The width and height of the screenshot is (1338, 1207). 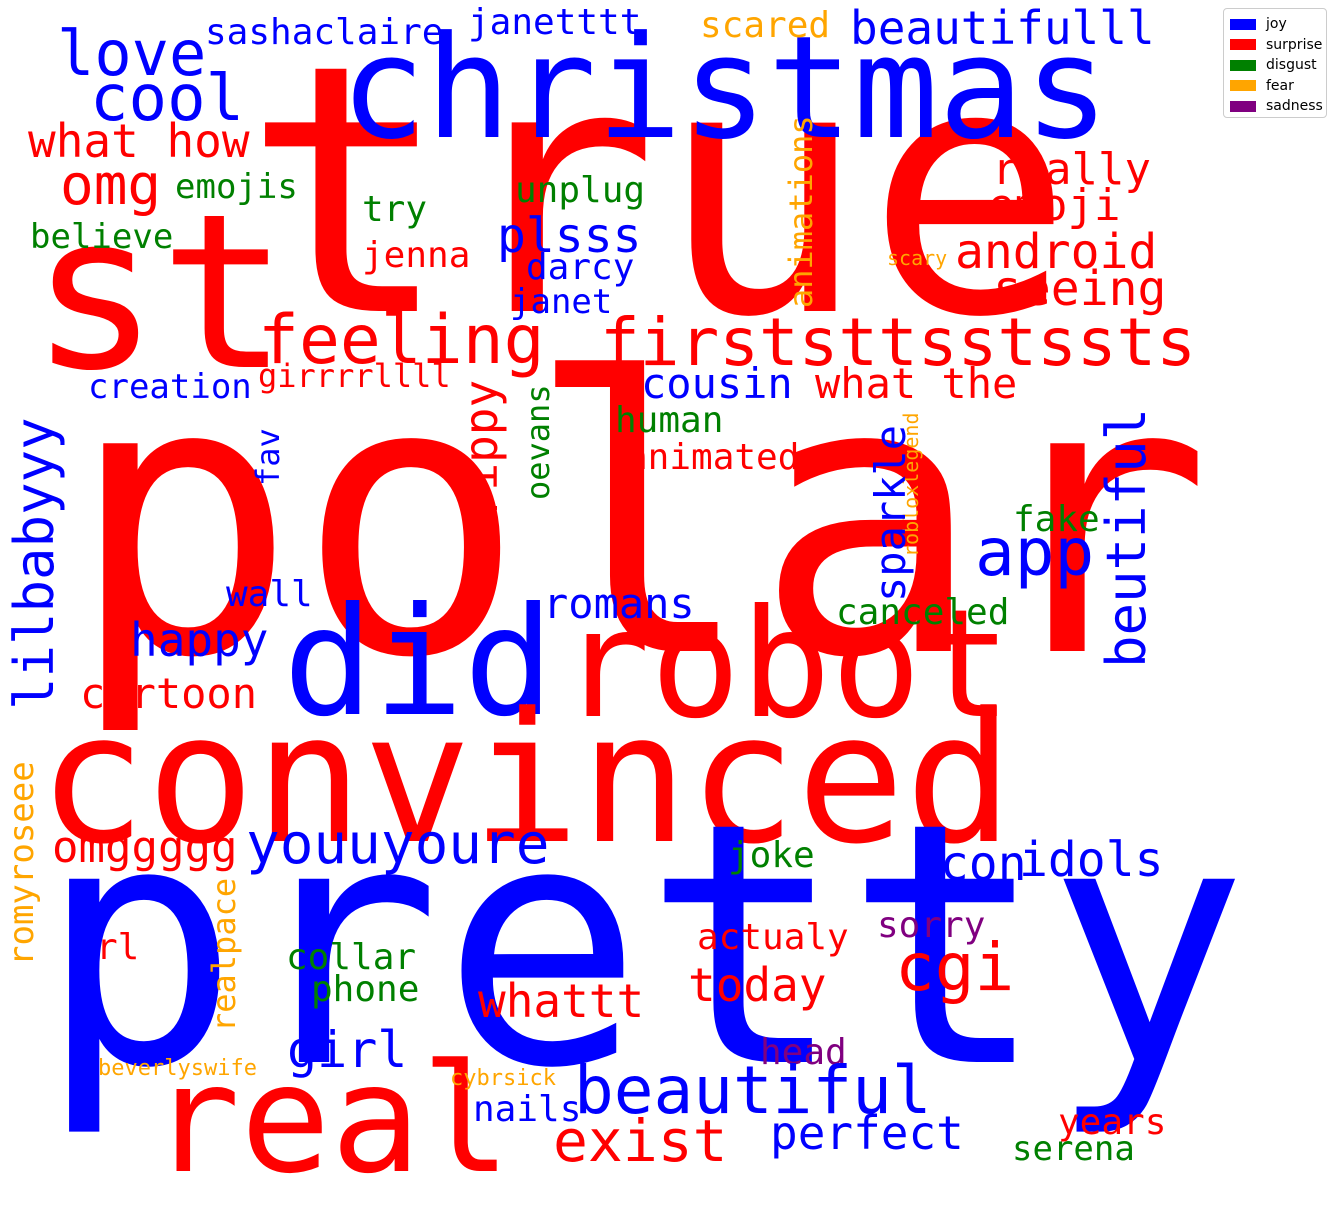 I want to click on word-trippy: trippy, so click(x=481, y=462).